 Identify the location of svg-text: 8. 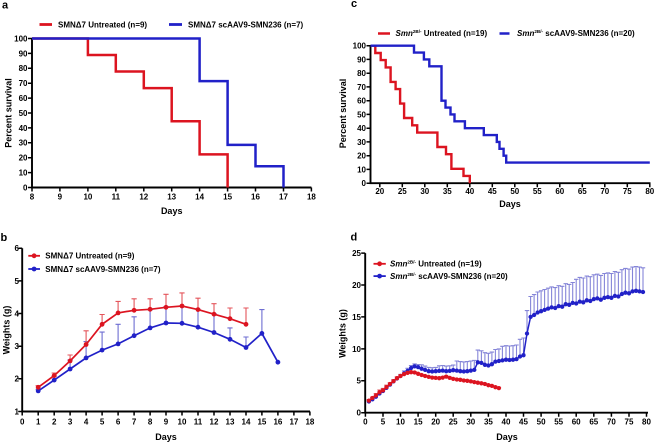
(32, 196).